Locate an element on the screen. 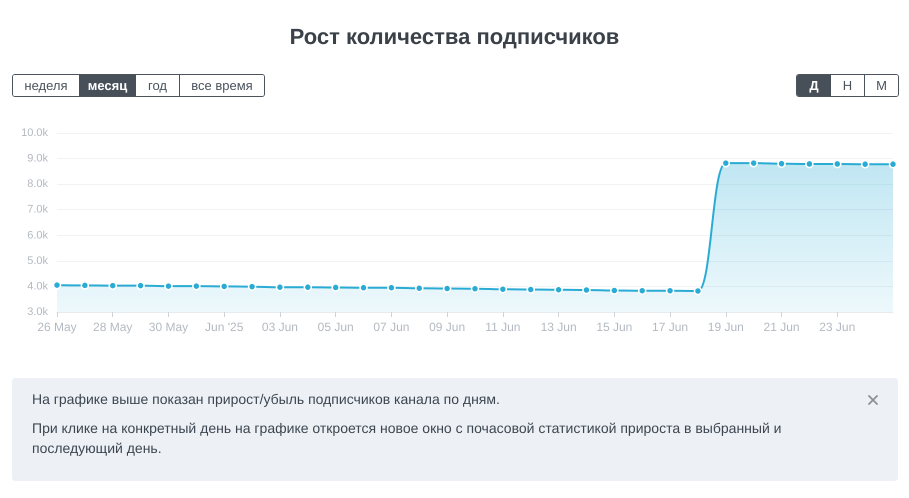 The height and width of the screenshot is (498, 909). text: месяц is located at coordinates (107, 85).